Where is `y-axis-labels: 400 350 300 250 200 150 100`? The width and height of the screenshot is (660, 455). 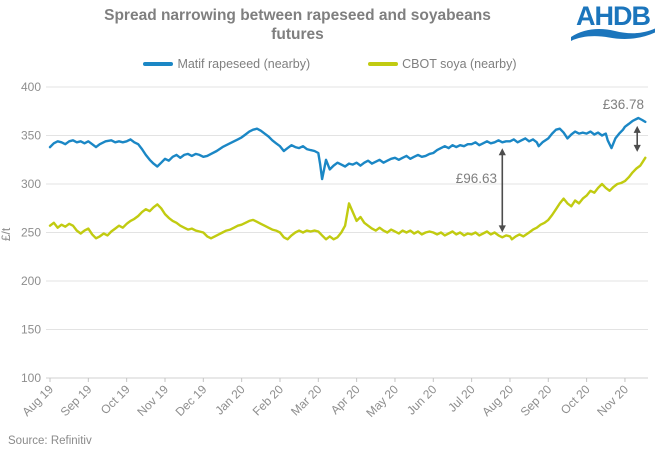
y-axis-labels: 400 350 300 250 200 150 100 is located at coordinates (31, 232).